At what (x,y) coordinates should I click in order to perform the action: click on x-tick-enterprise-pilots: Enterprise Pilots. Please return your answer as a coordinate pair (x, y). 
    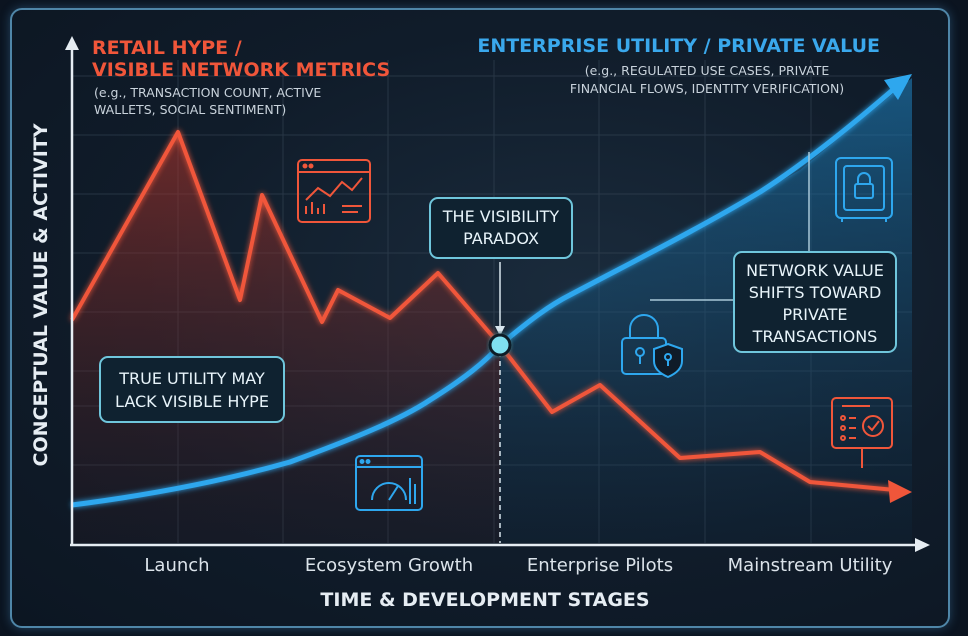
    Looking at the image, I should click on (600, 565).